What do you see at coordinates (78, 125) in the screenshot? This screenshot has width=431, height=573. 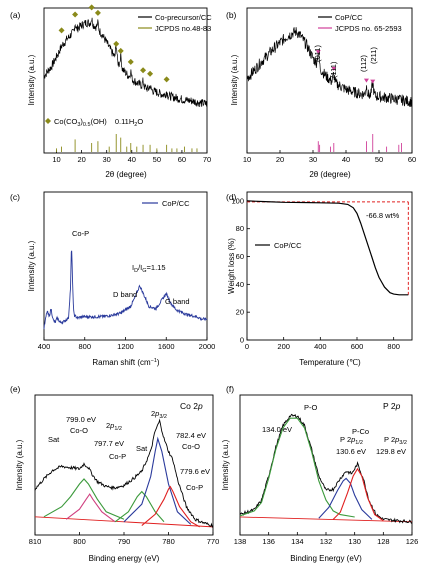 I see `compound-b: 3` at bounding box center [78, 125].